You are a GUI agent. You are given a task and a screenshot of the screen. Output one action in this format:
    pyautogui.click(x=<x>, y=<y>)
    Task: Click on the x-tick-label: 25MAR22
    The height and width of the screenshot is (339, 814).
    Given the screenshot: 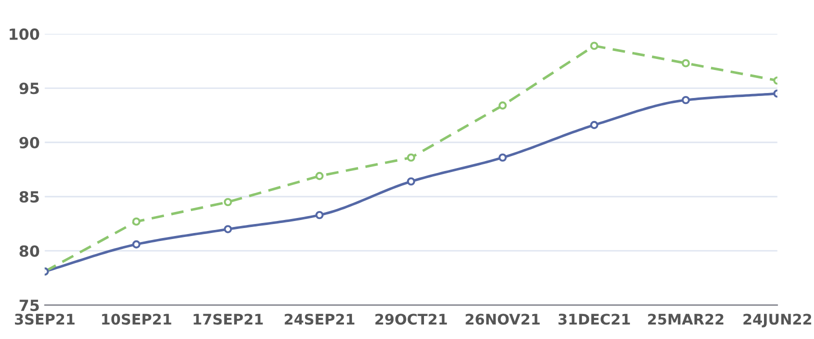 What is the action you would take?
    pyautogui.click(x=686, y=319)
    